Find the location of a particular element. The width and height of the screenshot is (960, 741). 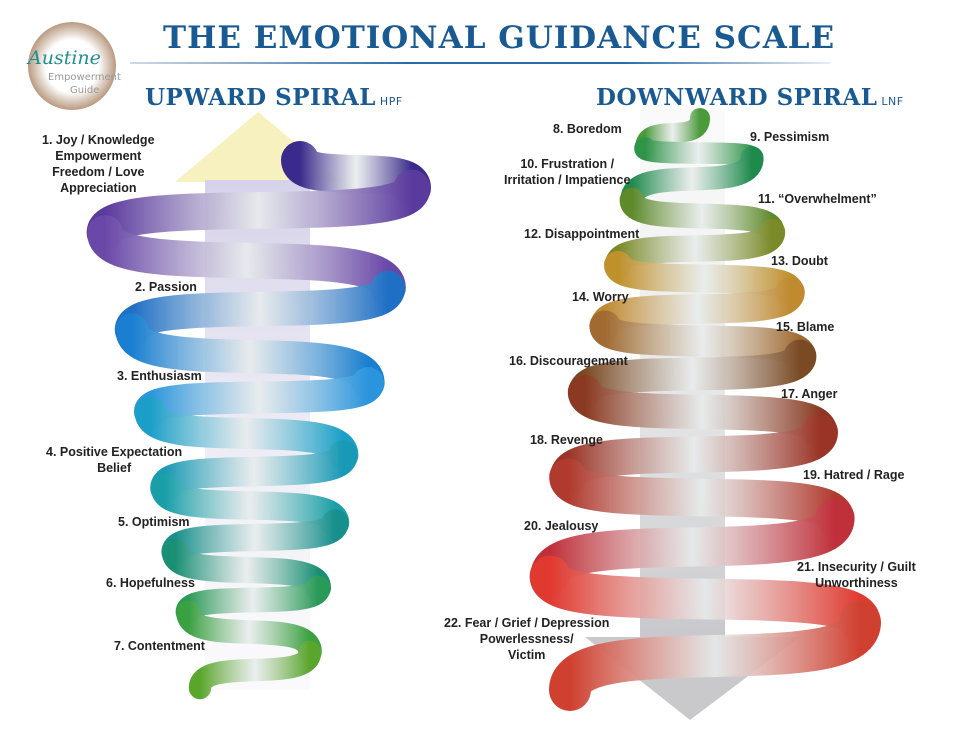

label-contentment: 7. Contentment is located at coordinates (159, 646).